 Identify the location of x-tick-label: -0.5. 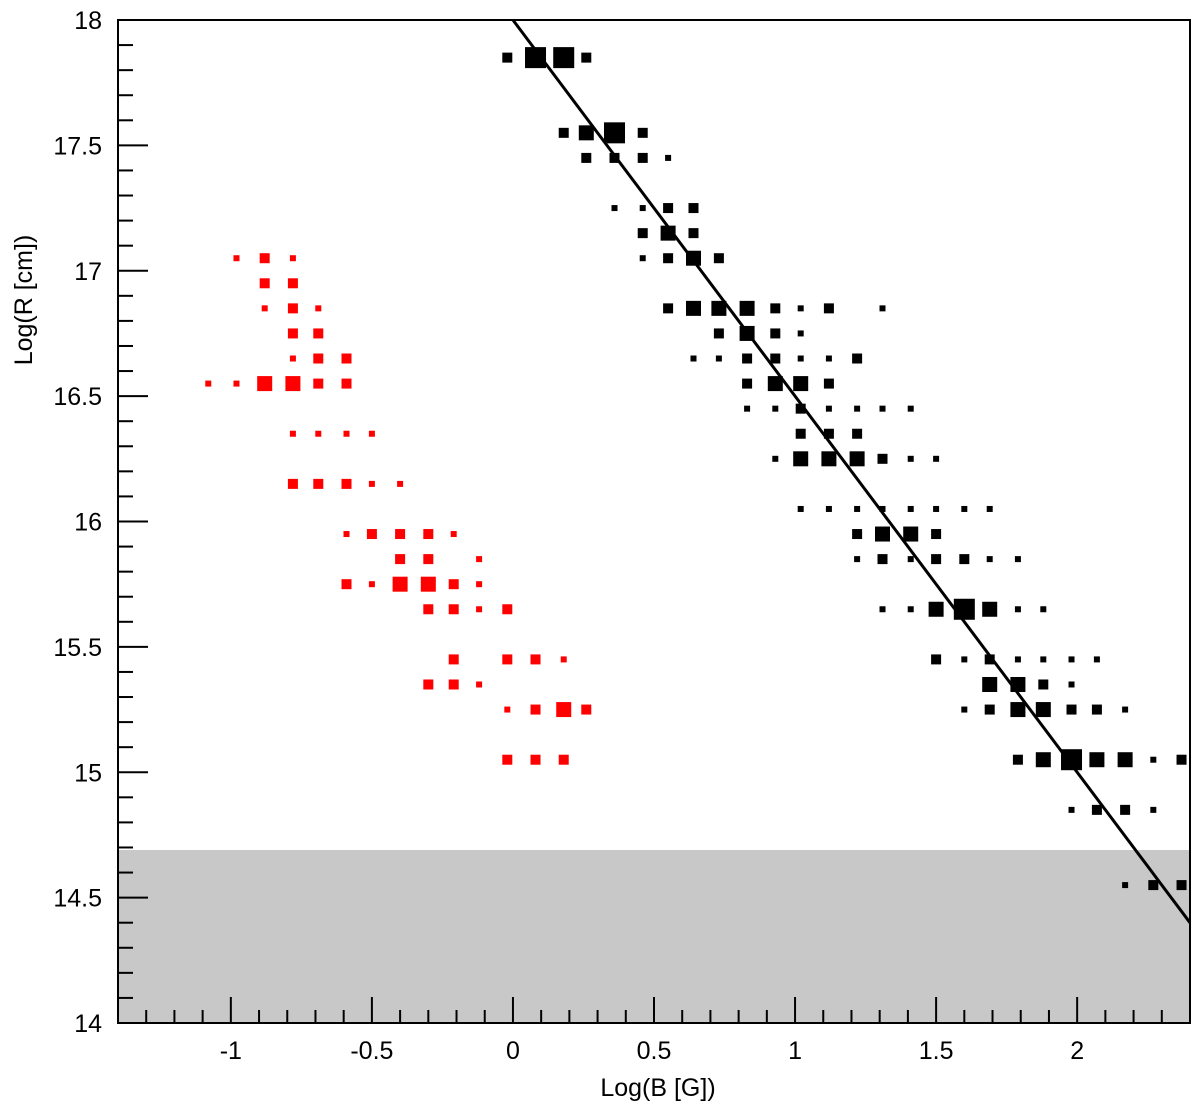
(371, 1051).